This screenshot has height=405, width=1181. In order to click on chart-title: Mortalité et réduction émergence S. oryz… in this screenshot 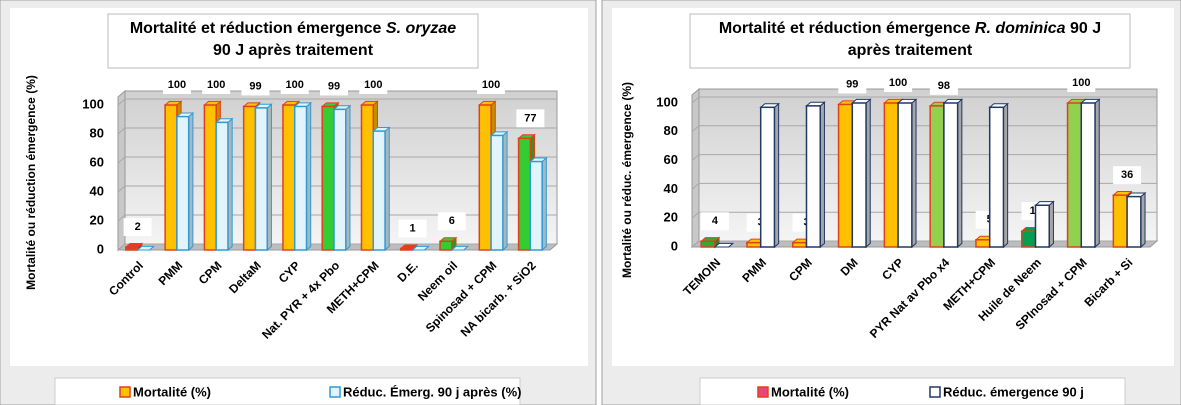, I will do `click(293, 28)`.